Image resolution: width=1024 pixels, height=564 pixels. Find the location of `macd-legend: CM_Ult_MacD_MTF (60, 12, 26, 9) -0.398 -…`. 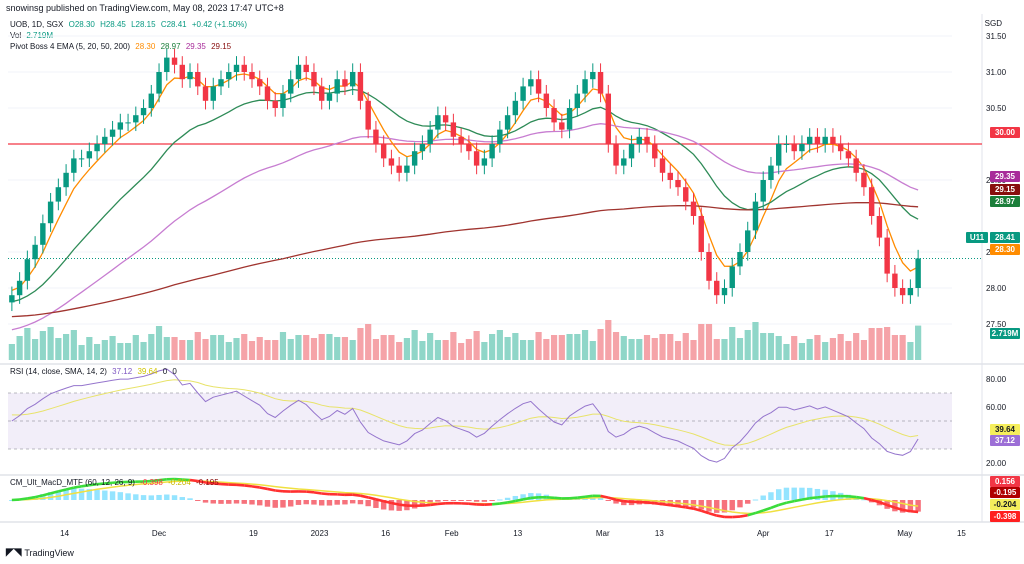

macd-legend: CM_Ult_MacD_MTF (60, 12, 26, 9) -0.398 -… is located at coordinates (116, 482).